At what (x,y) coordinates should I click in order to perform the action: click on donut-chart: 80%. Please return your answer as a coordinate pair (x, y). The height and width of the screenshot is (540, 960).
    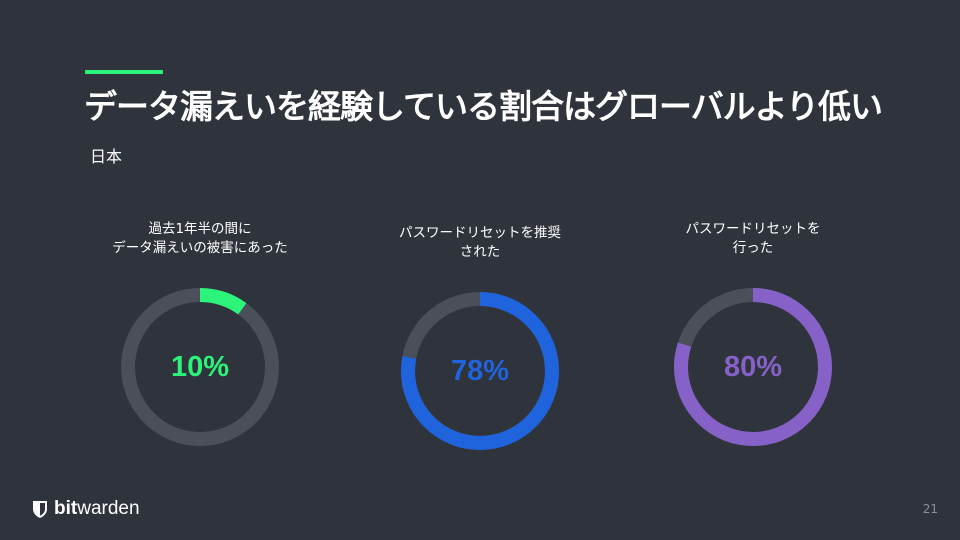
    Looking at the image, I should click on (753, 367).